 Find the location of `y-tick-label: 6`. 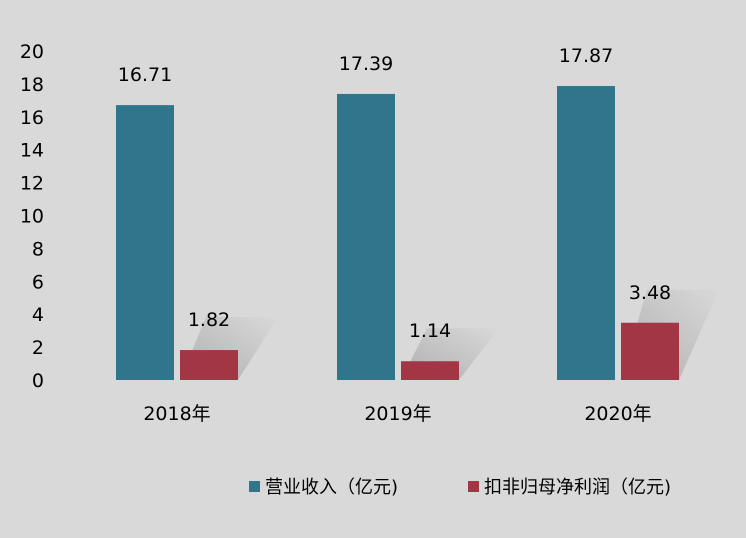

y-tick-label: 6 is located at coordinates (38, 282).